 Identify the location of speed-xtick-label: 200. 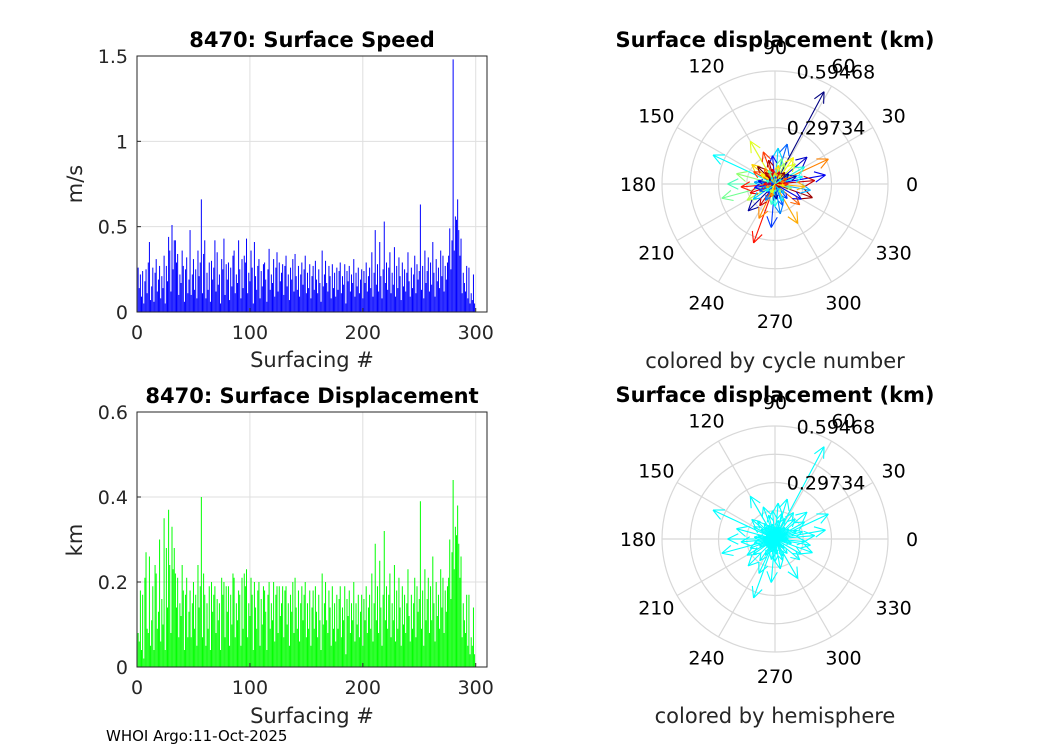
(363, 333).